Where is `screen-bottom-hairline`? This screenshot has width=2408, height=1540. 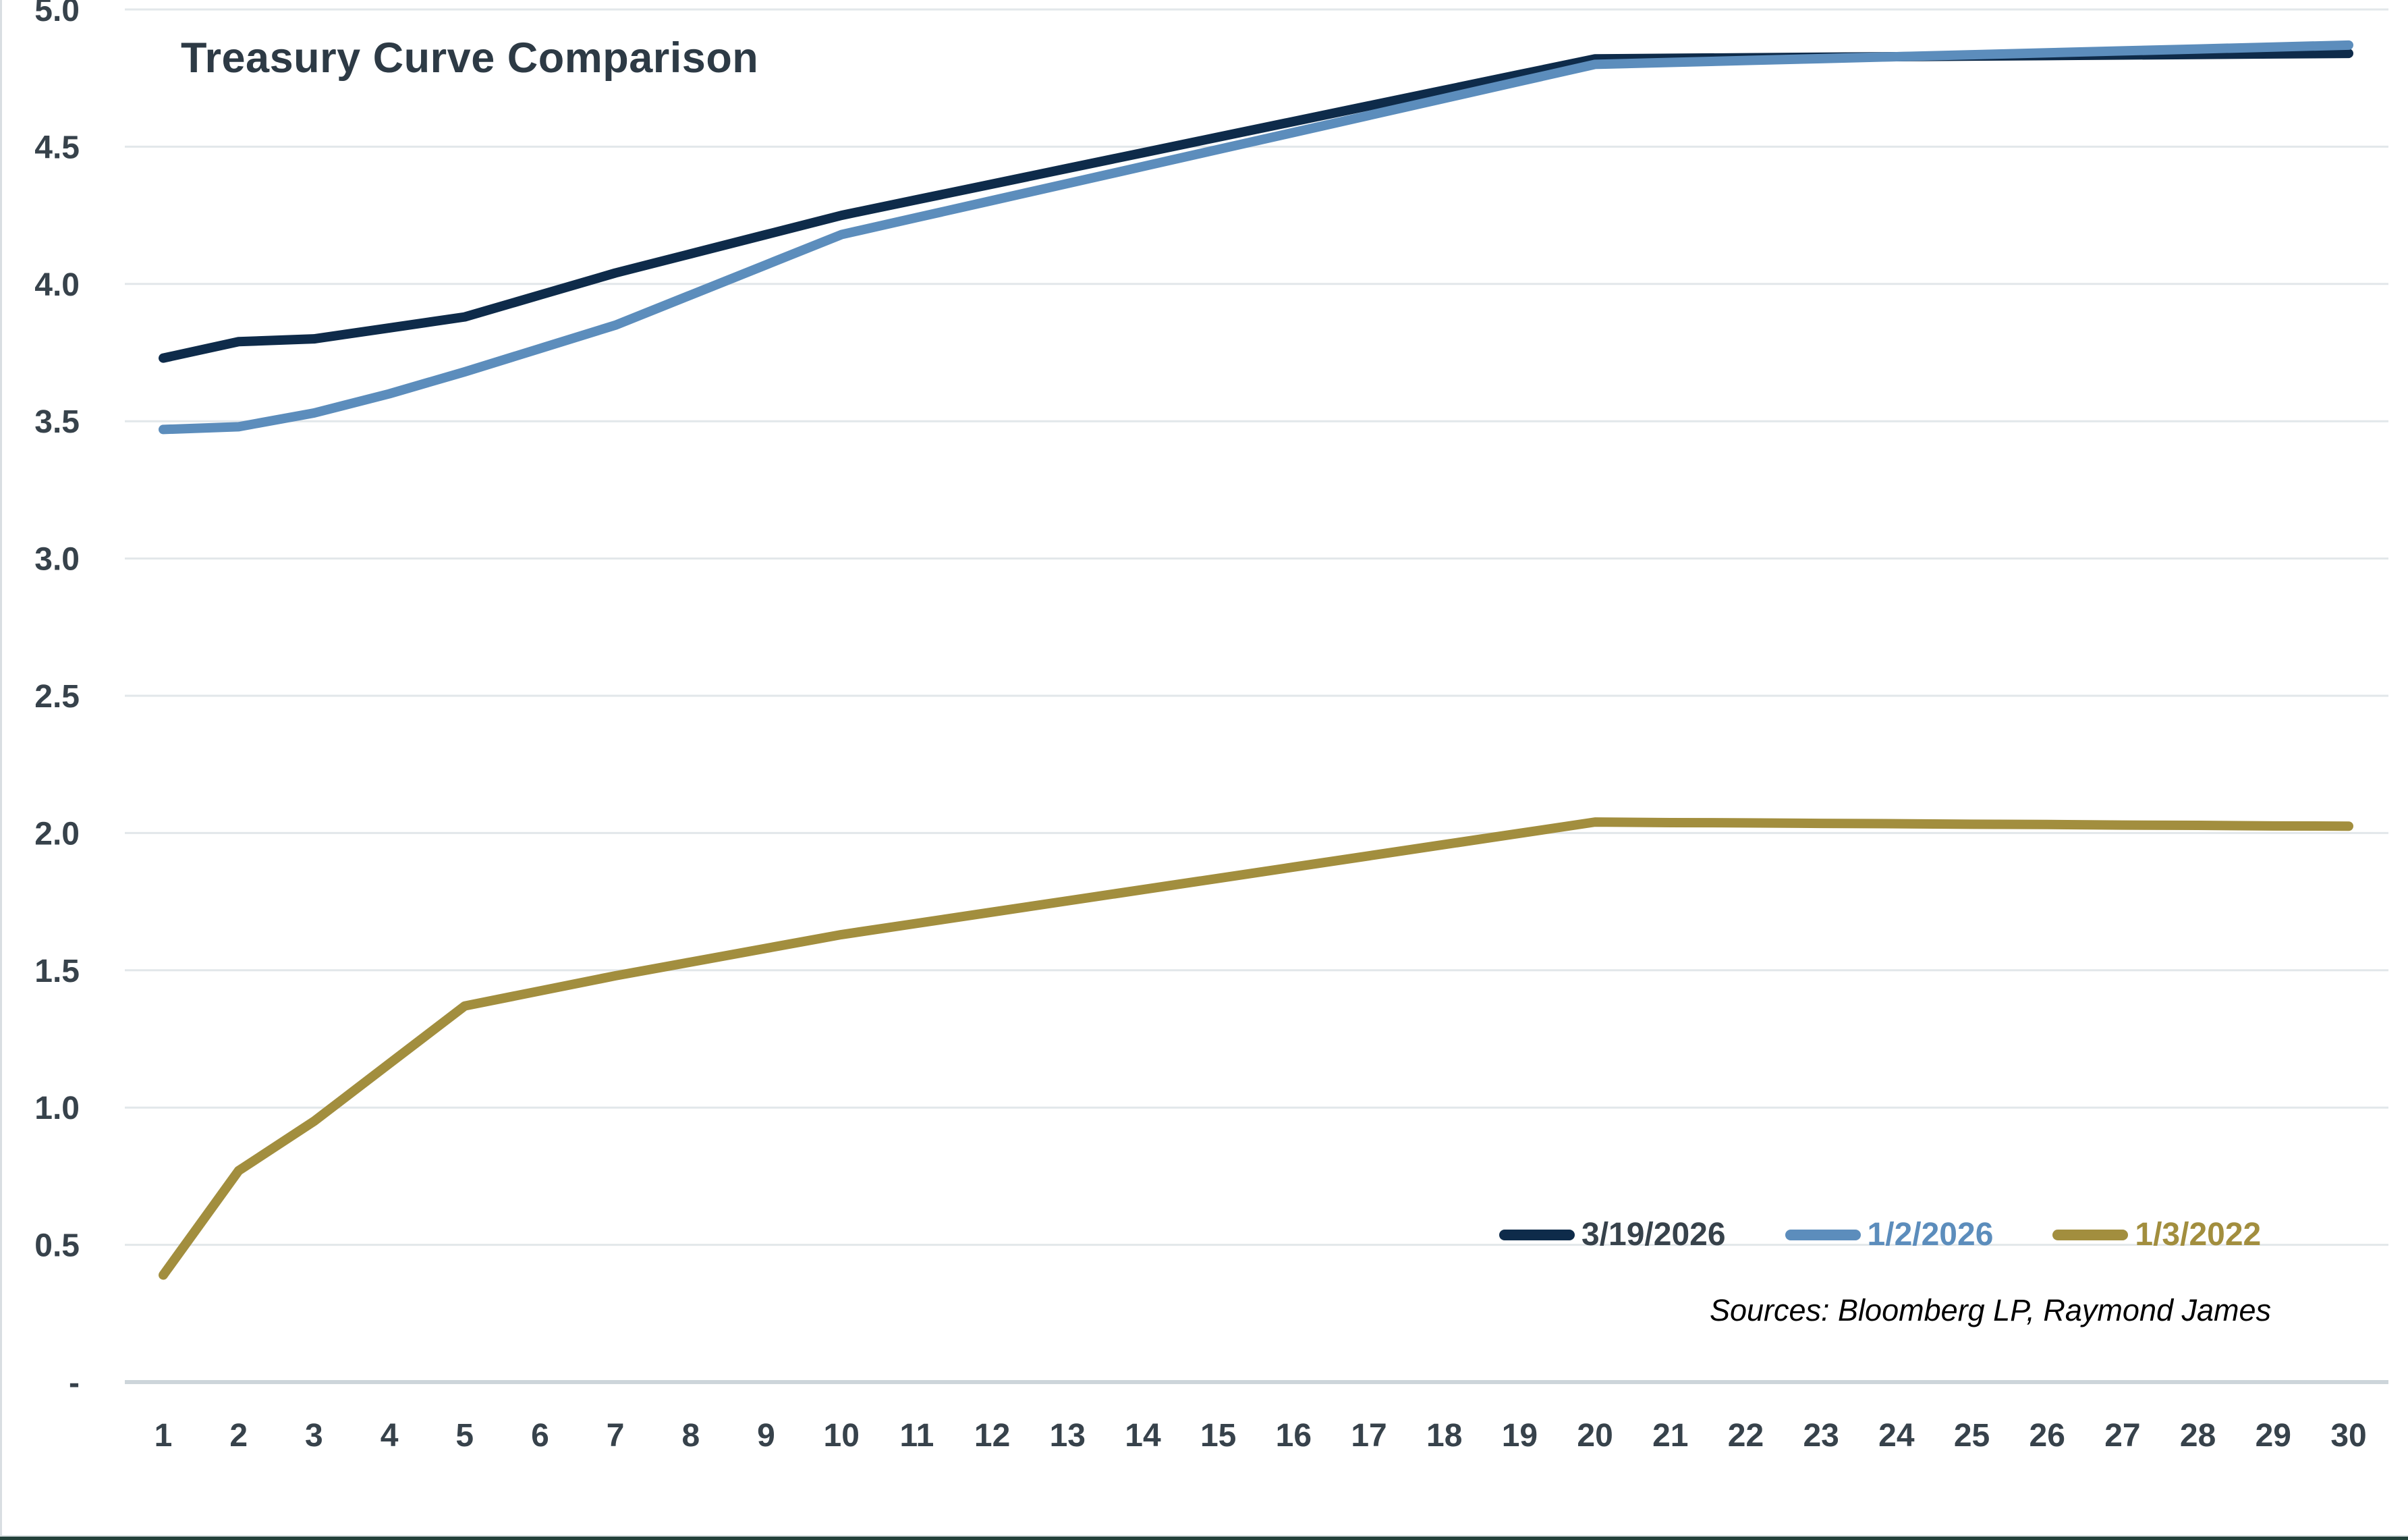
screen-bottom-hairline is located at coordinates (1204, 1536).